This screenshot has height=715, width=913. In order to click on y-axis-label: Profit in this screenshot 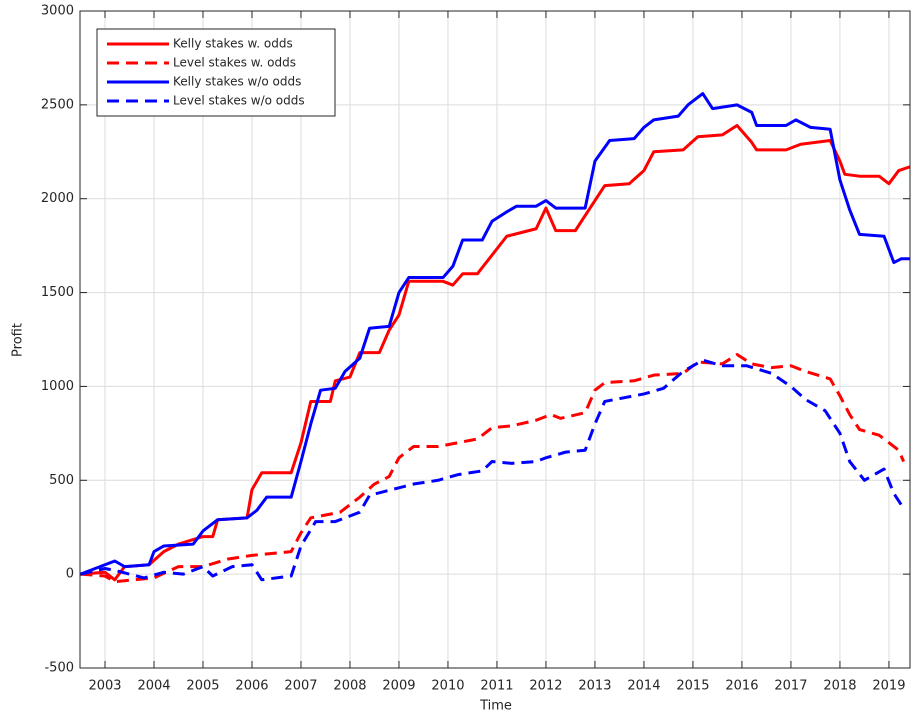, I will do `click(18, 340)`.